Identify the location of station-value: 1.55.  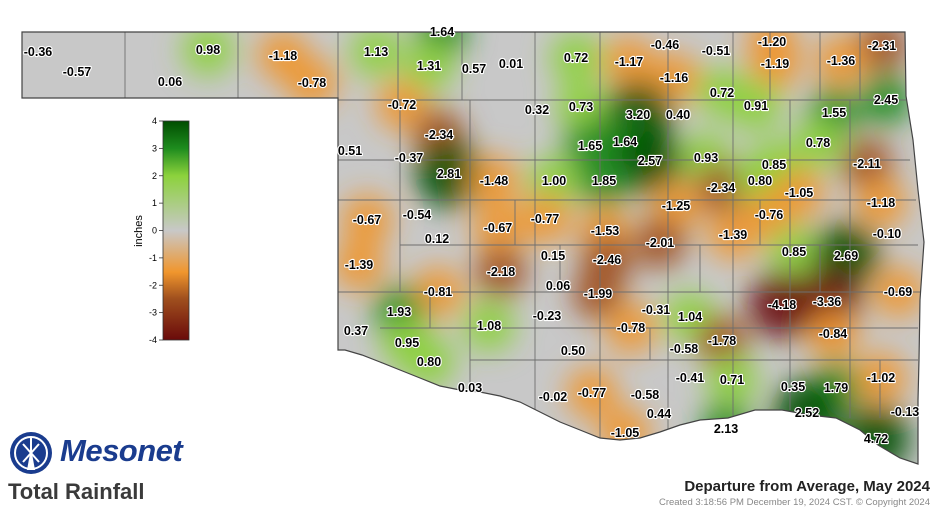
(834, 113).